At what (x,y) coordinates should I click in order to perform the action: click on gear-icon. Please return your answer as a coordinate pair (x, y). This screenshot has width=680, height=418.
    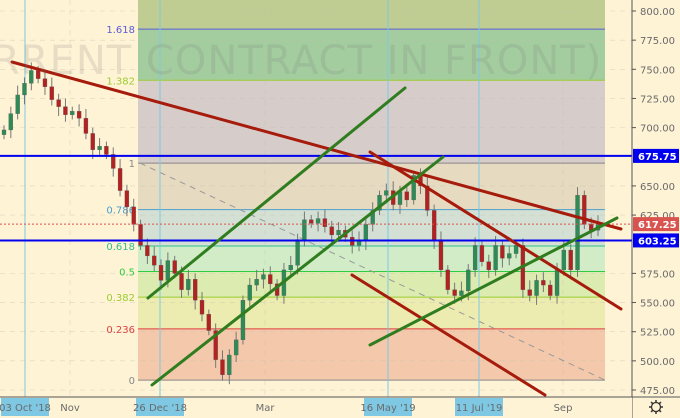
    Looking at the image, I should click on (656, 407).